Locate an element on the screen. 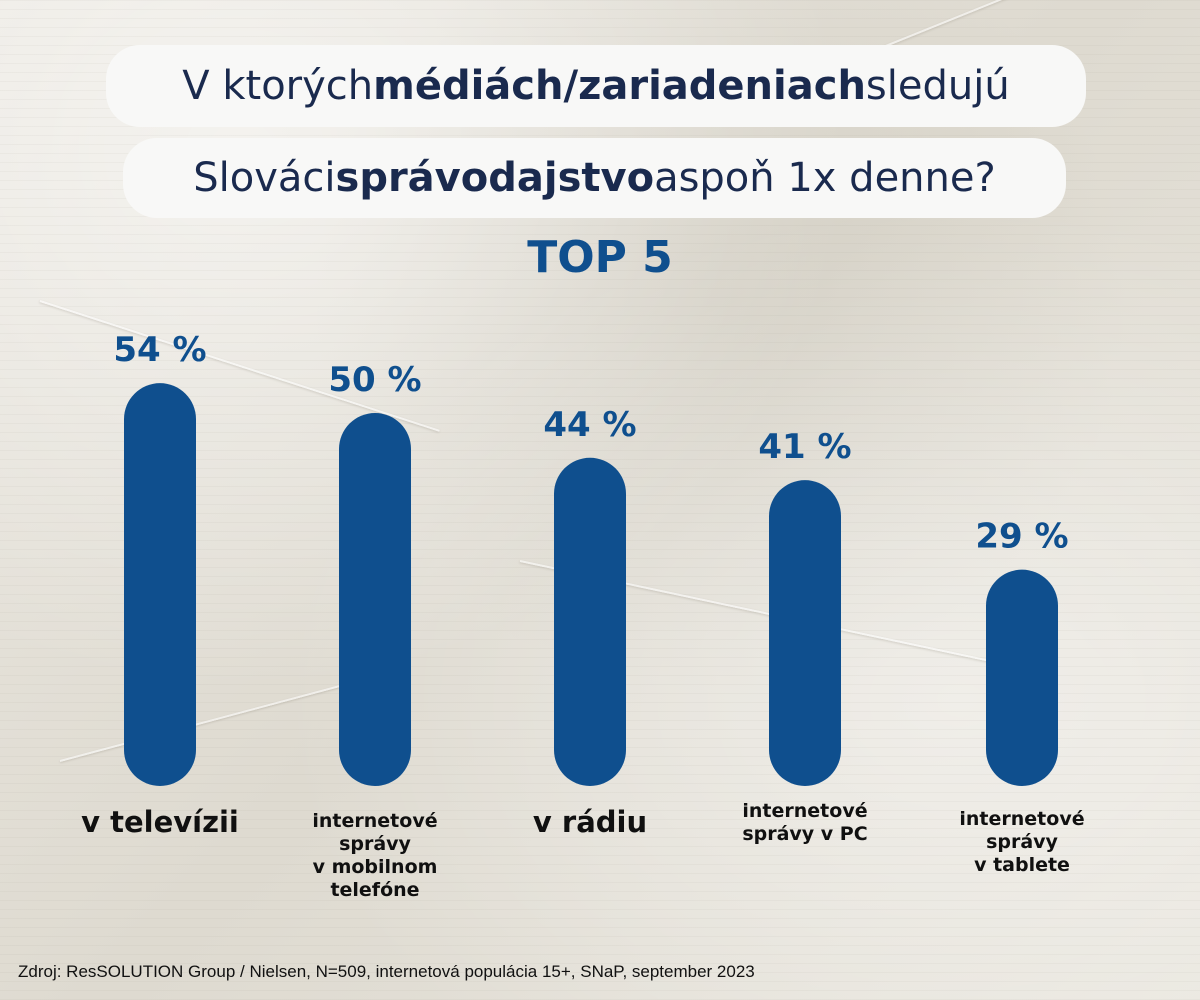 The height and width of the screenshot is (1000, 1200). category-label: v televízii is located at coordinates (160, 822).